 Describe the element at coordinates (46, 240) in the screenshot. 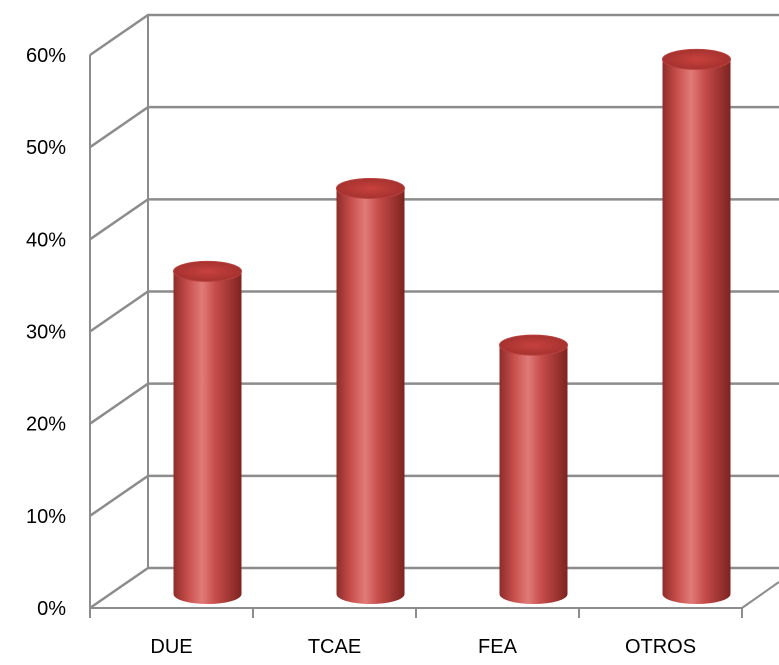

I see `y-tick-label: 40%` at that location.